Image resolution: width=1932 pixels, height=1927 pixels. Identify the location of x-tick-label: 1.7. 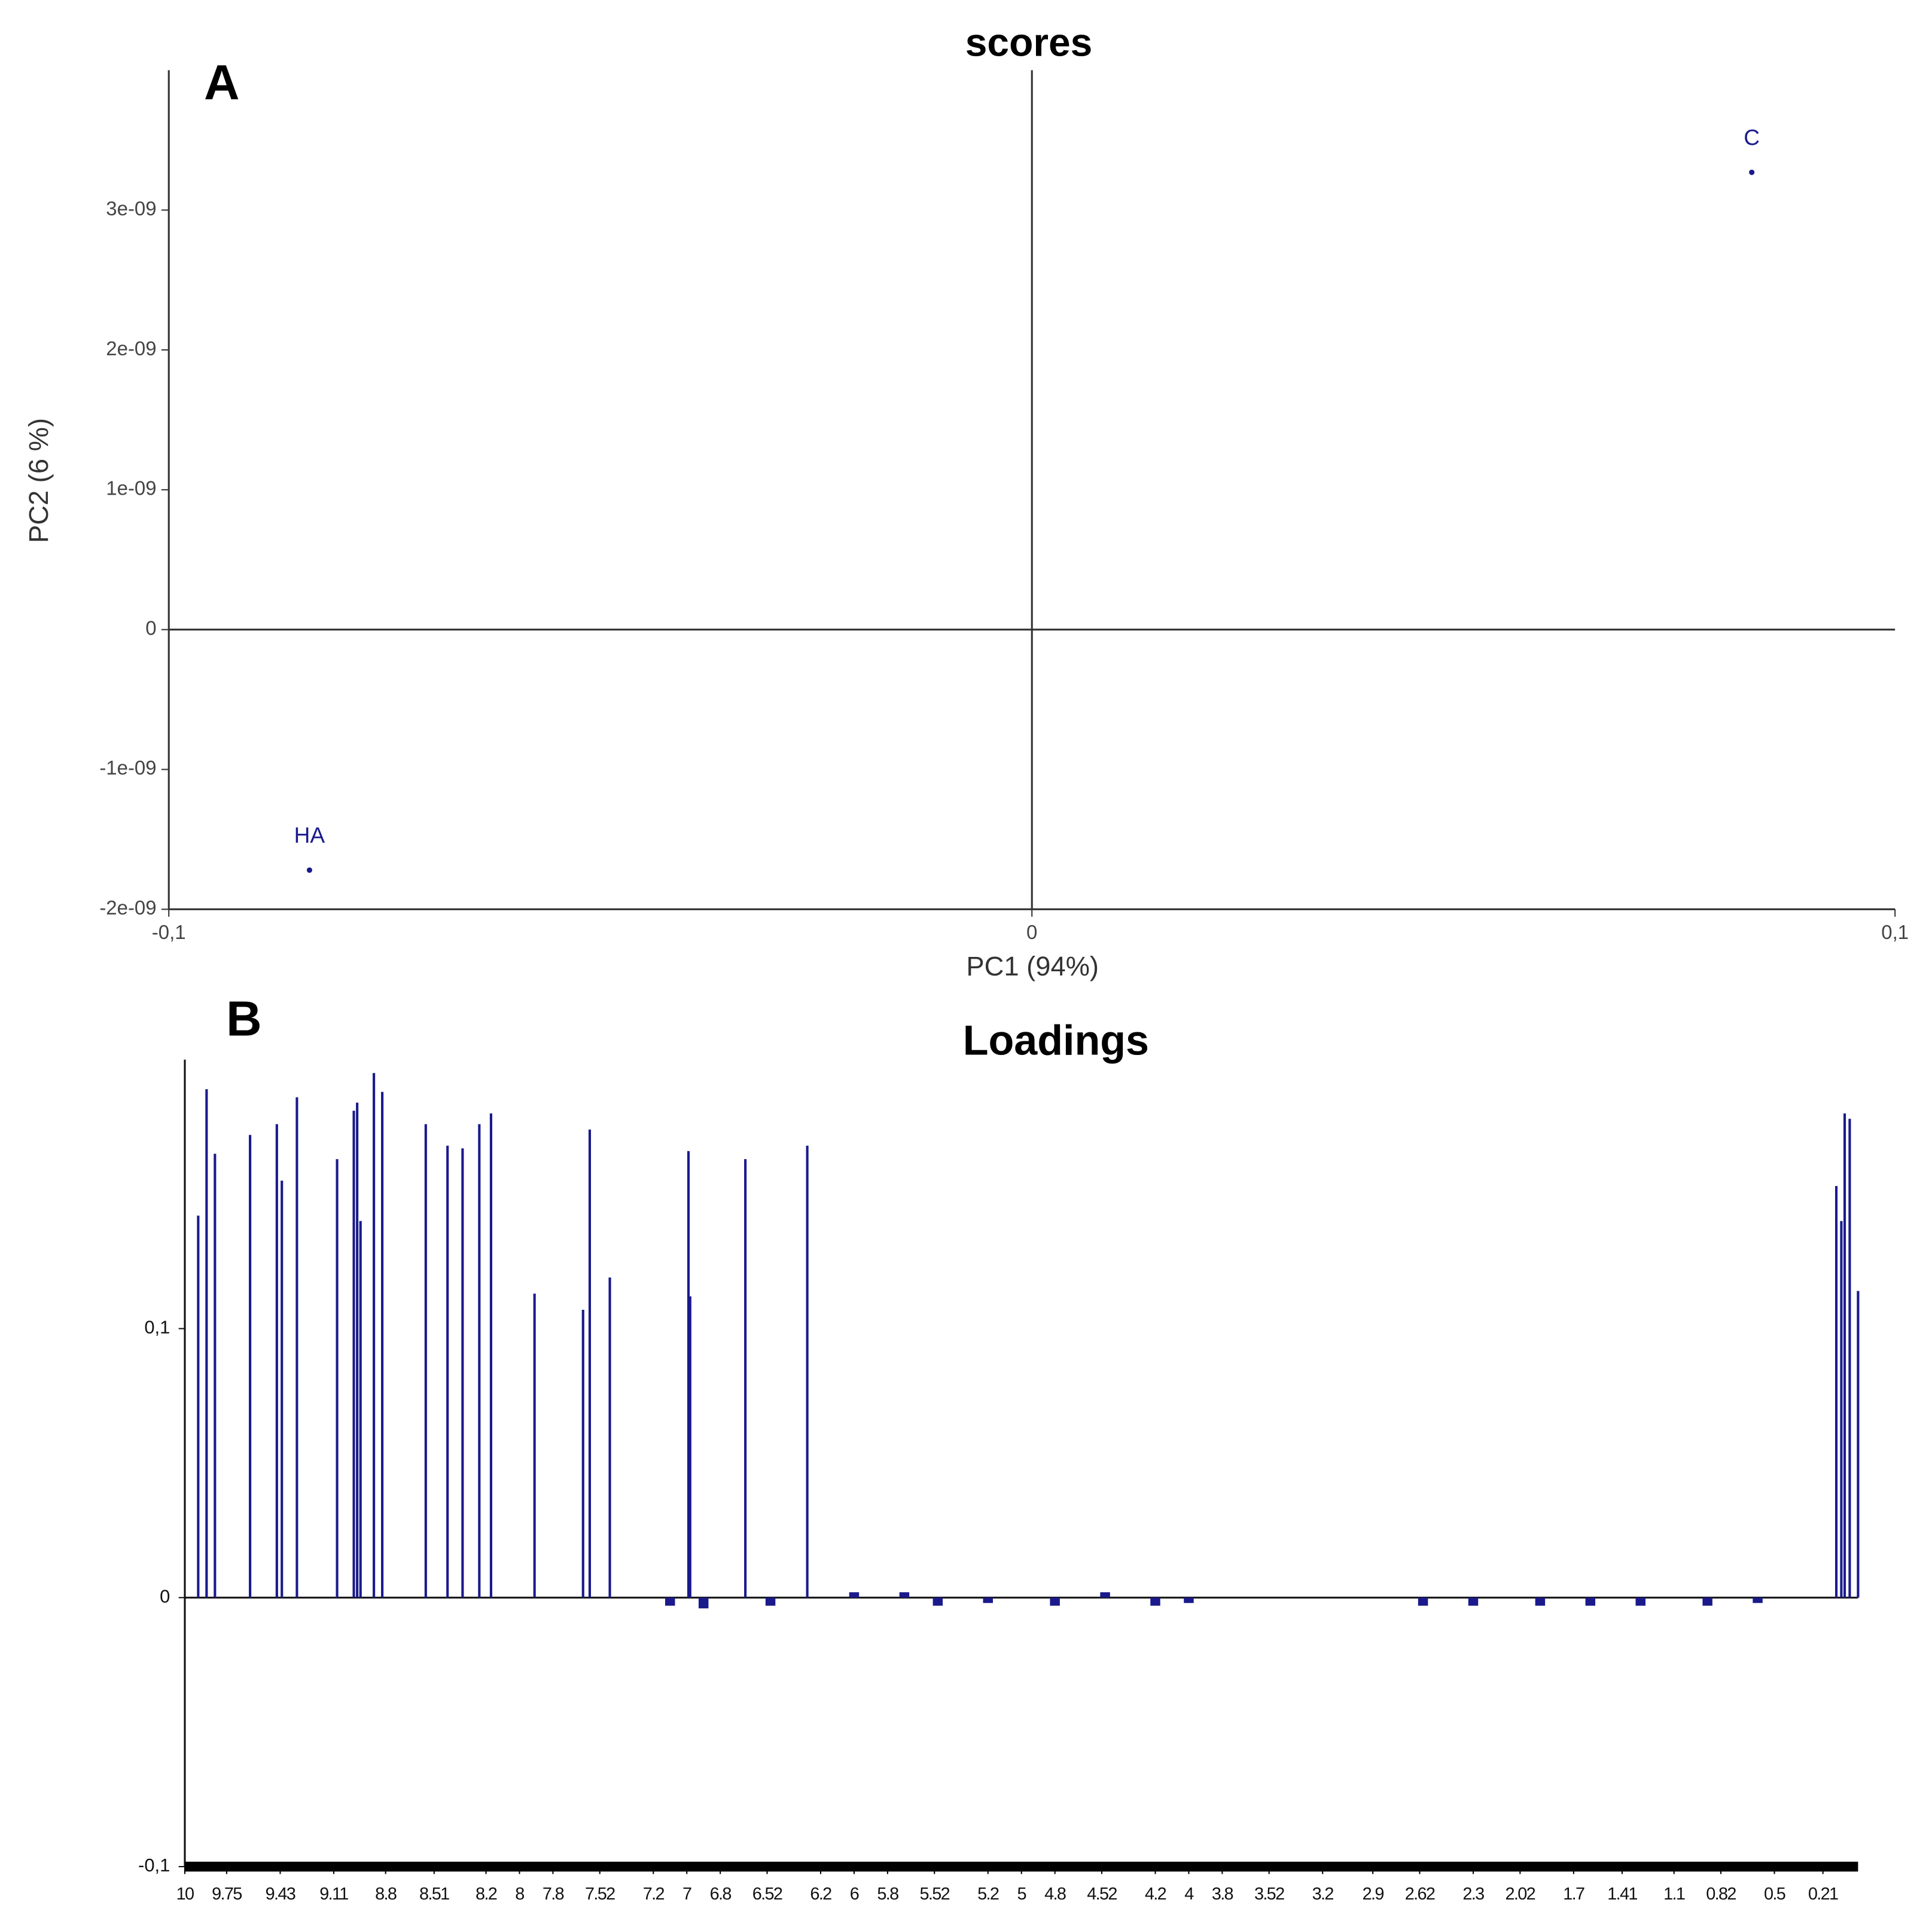
(1573, 1894).